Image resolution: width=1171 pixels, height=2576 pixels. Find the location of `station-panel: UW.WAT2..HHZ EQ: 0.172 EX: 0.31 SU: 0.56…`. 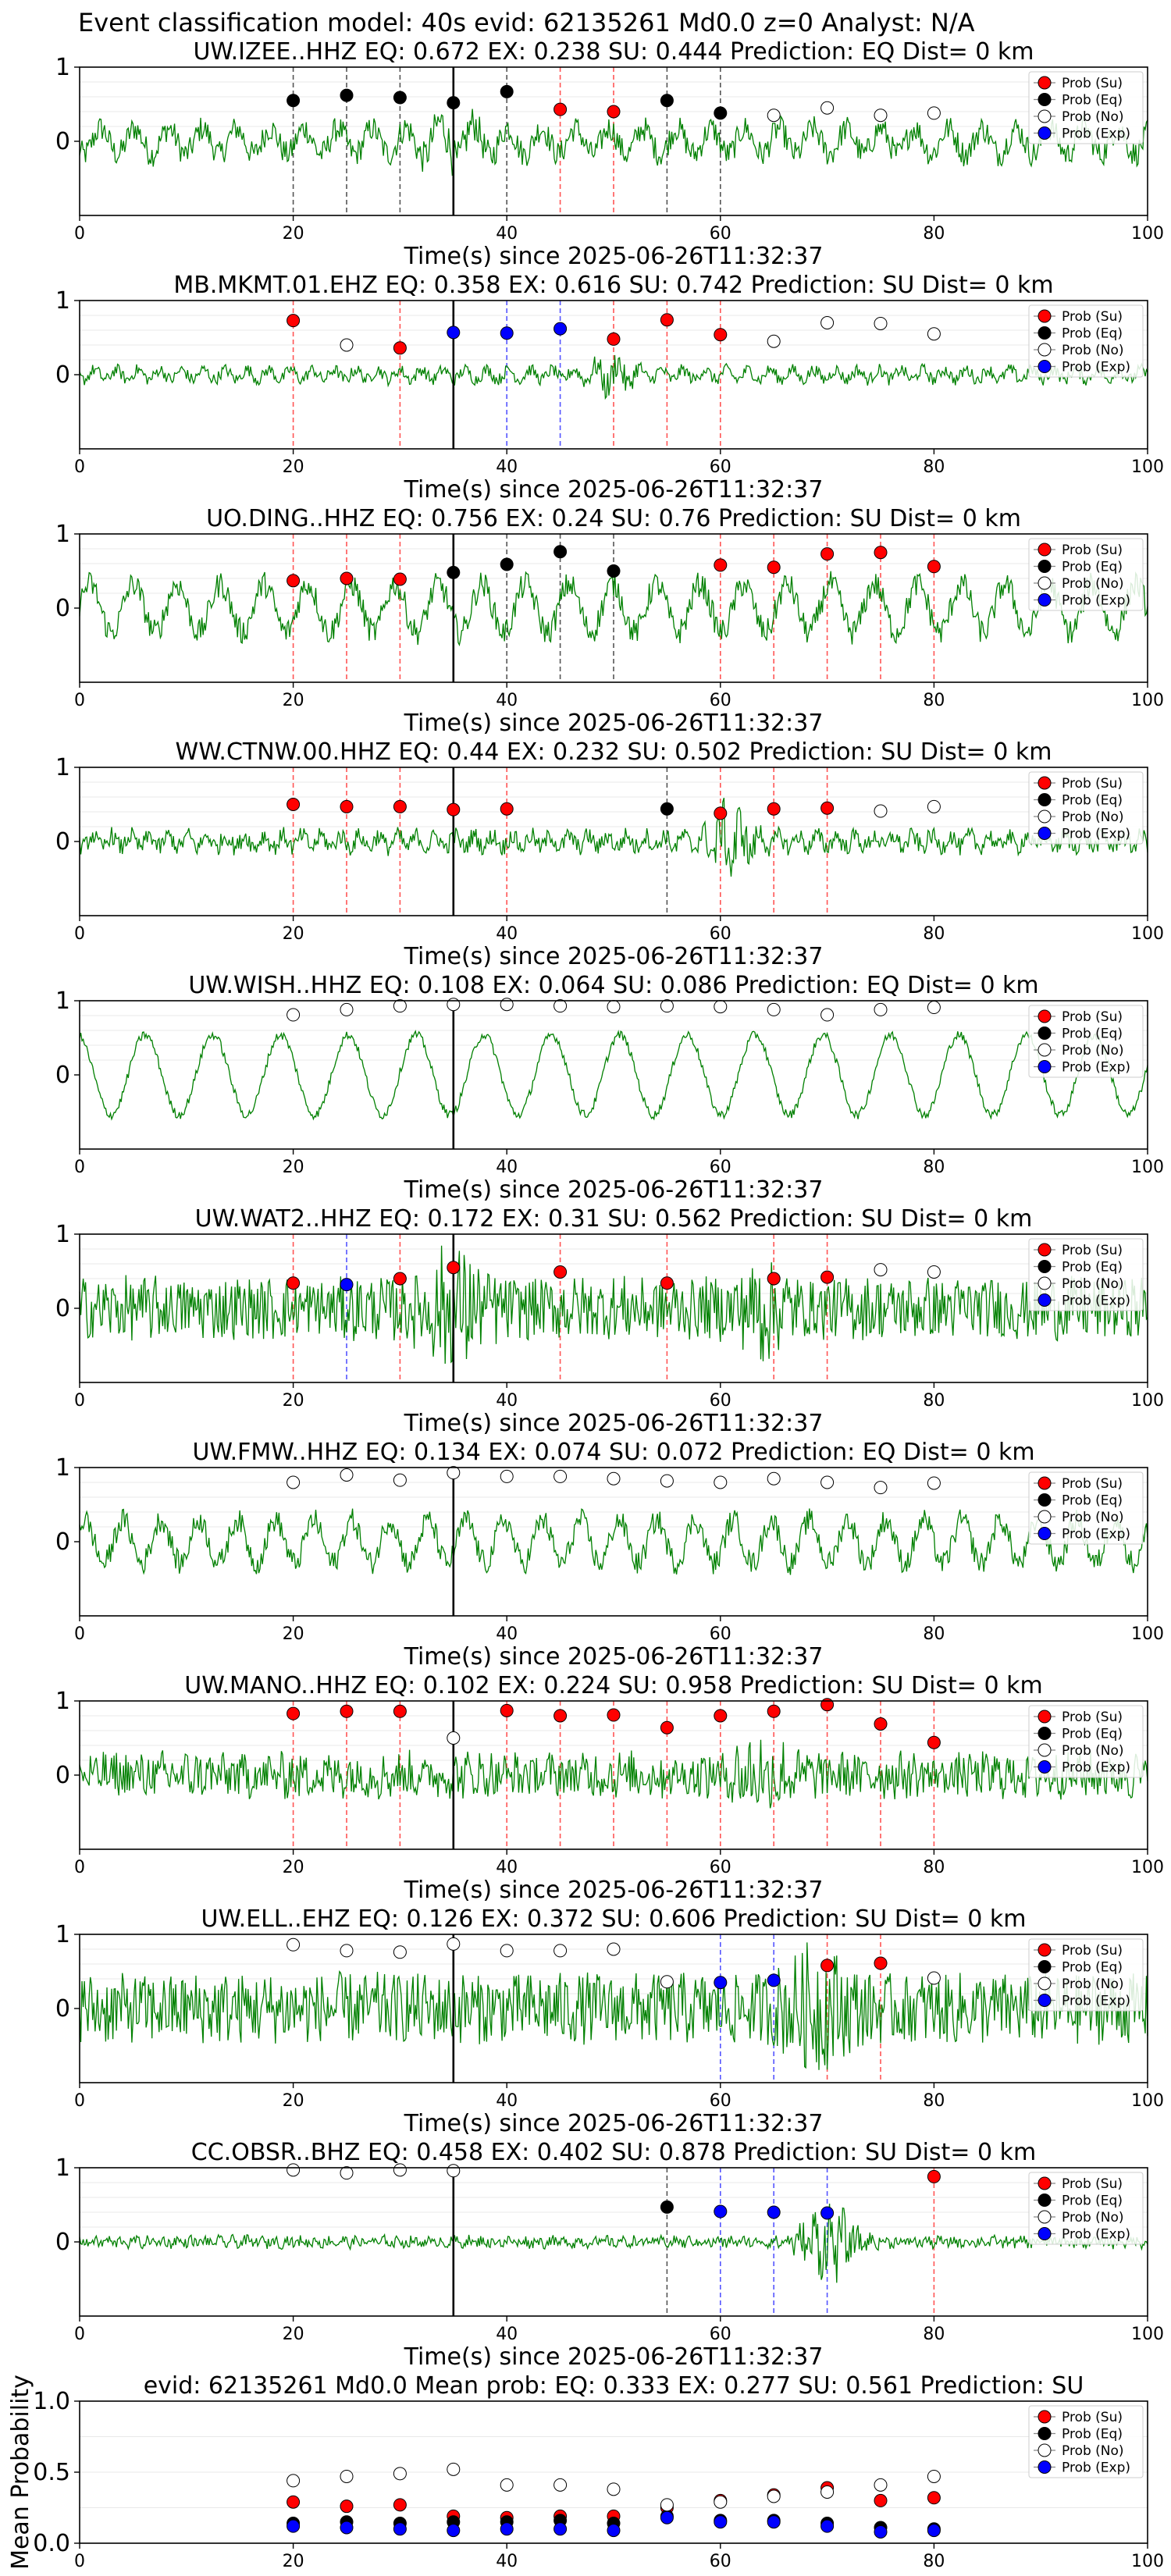

station-panel: UW.WAT2..HHZ EQ: 0.172 EX: 0.31 SU: 0.56… is located at coordinates (609, 1321).